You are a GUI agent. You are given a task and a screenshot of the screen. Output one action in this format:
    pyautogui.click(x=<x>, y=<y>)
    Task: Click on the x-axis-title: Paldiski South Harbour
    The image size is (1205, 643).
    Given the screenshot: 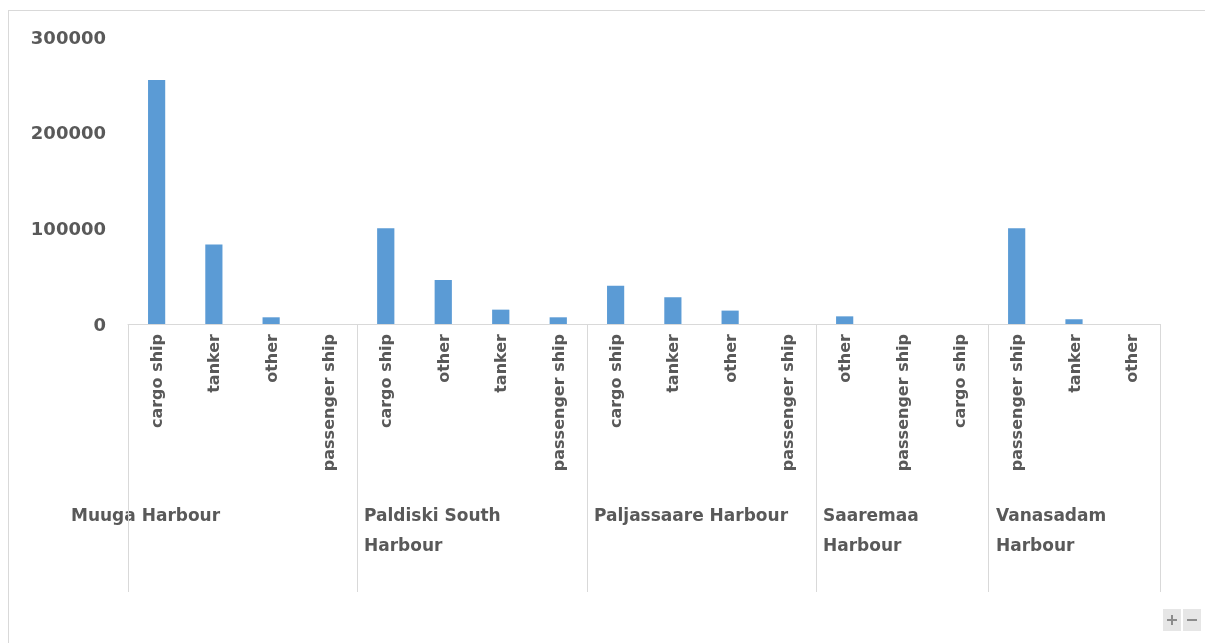 What is the action you would take?
    pyautogui.click(x=435, y=530)
    